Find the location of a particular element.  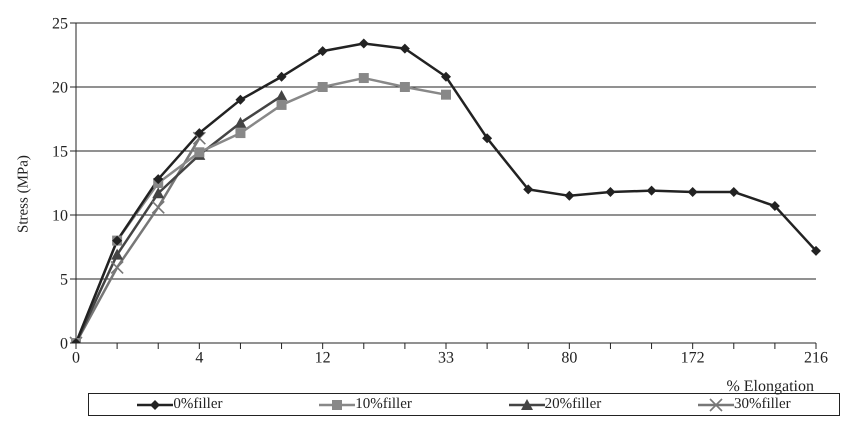

x-tick-label: 216 is located at coordinates (816, 357).